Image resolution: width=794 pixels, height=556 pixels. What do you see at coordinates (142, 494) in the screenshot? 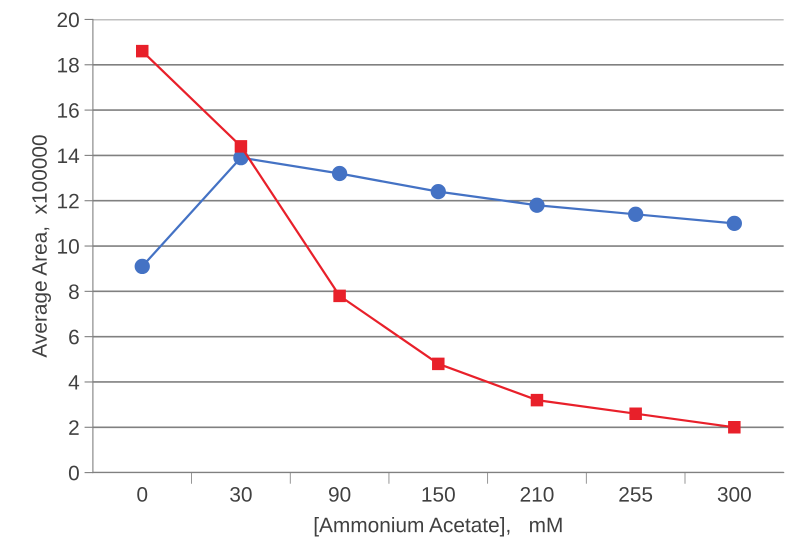
I see `x-tick-label: 0` at bounding box center [142, 494].